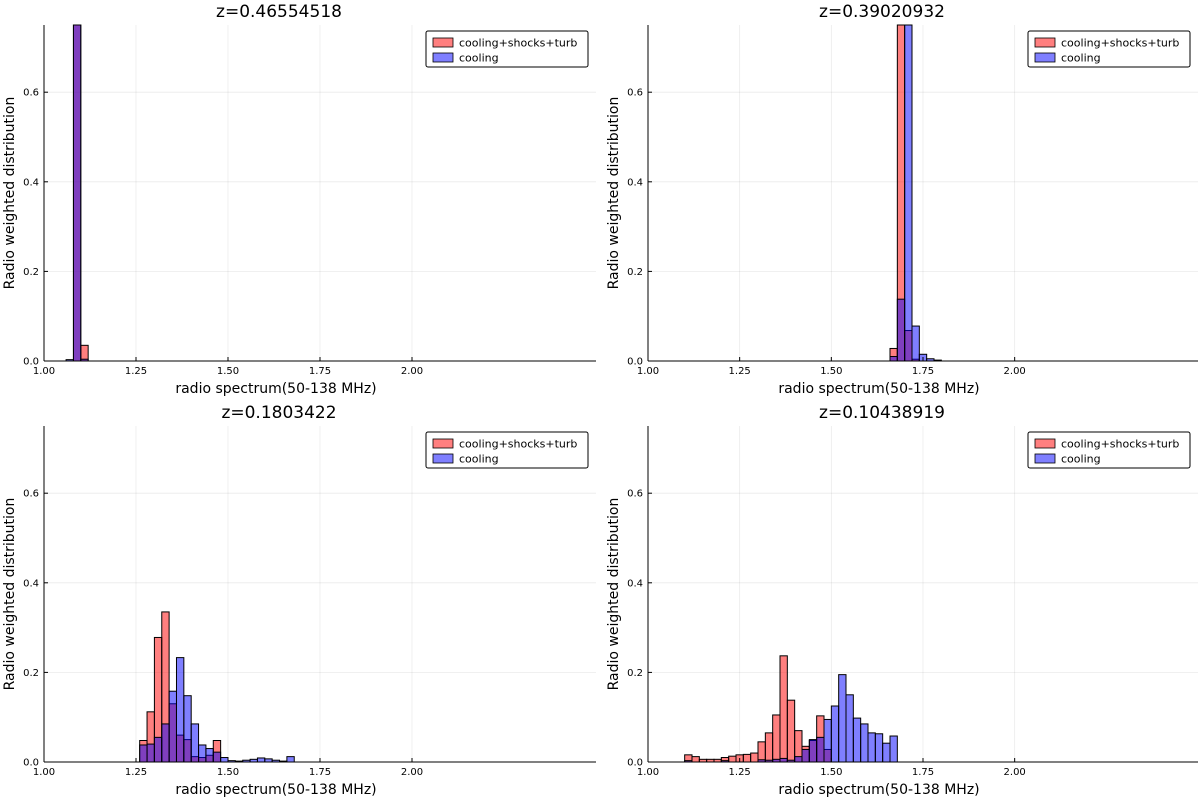 The image size is (1200, 799). I want to click on chart-title: z=0.1803422, so click(278, 413).